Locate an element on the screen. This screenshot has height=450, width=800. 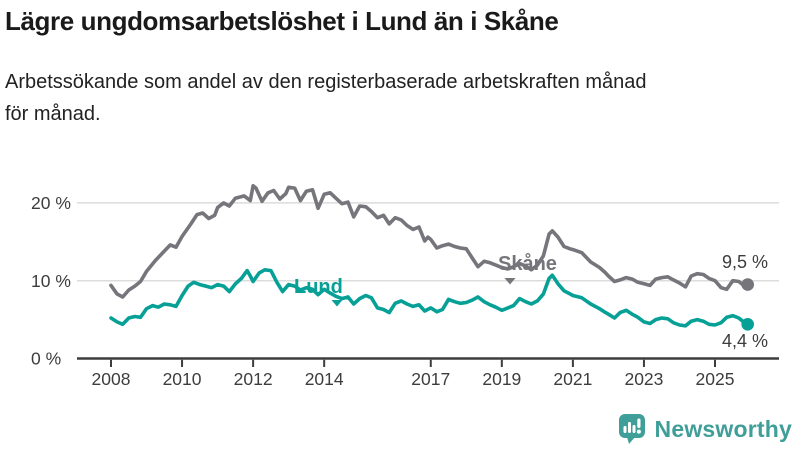
lund-end-value: 4,4 % is located at coordinates (745, 341).